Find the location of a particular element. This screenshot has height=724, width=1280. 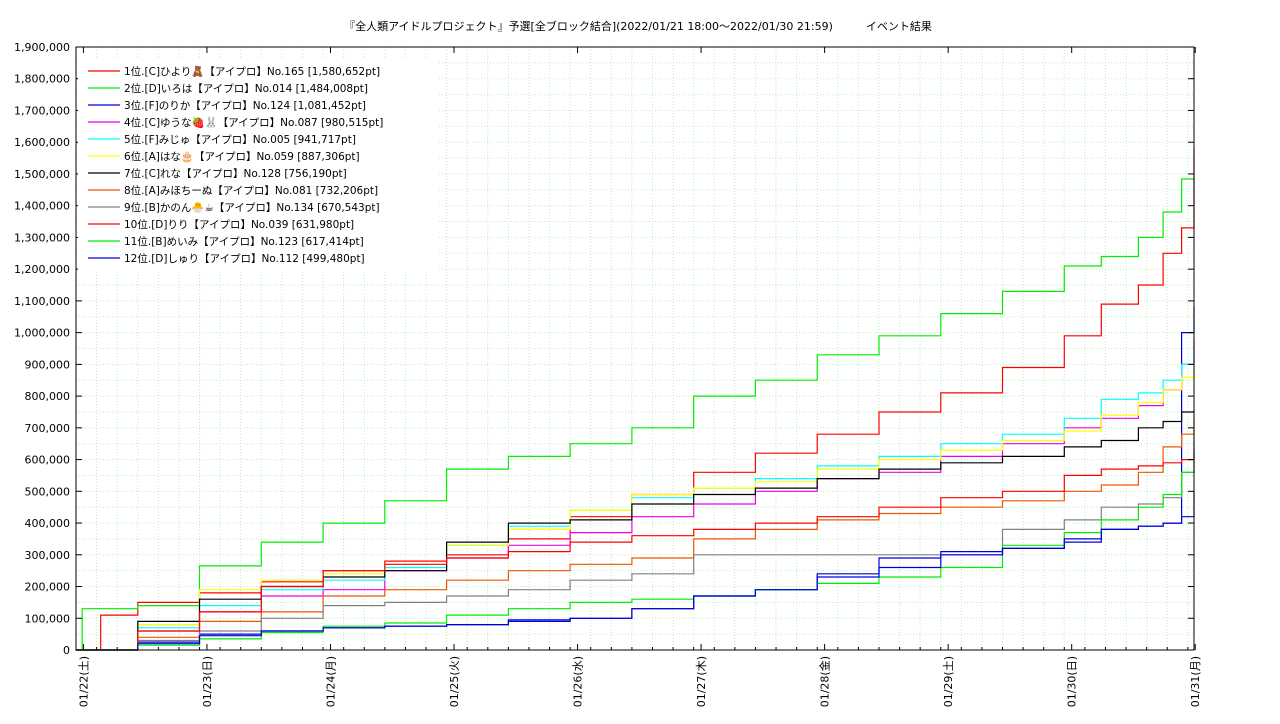

x-tick-label: 01/23(日) is located at coordinates (207, 681).